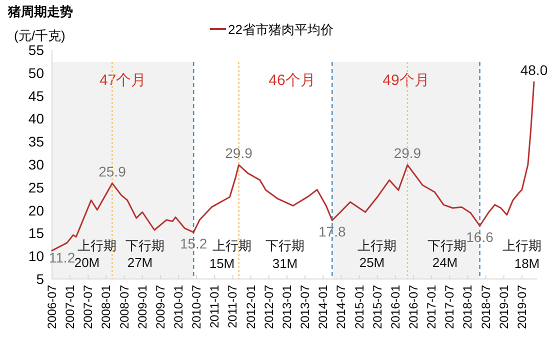 The image size is (550, 348). Describe the element at coordinates (142, 307) in the screenshot. I see `x-tick-label: 2009-01` at that location.